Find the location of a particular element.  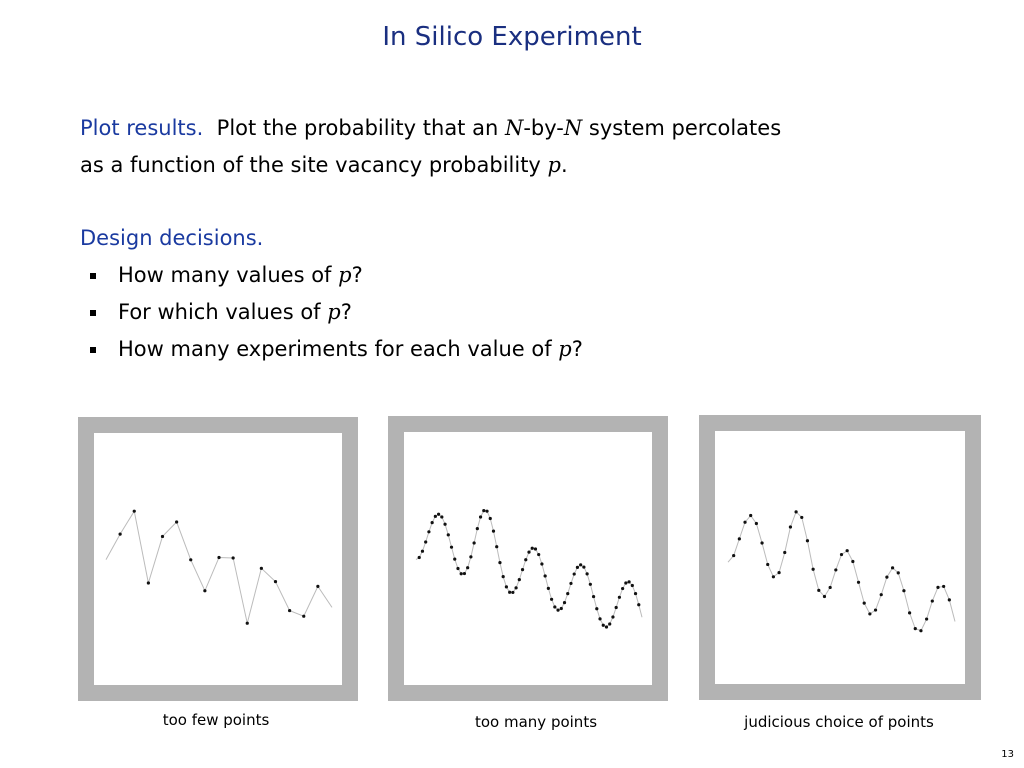

text: system percolates is located at coordinates (682, 128).